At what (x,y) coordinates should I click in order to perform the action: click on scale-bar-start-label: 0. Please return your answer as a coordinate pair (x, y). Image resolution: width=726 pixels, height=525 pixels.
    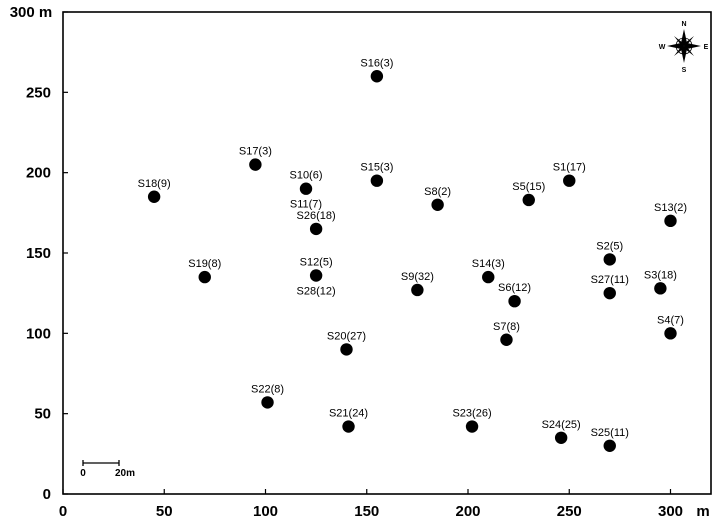
    Looking at the image, I should click on (83, 473).